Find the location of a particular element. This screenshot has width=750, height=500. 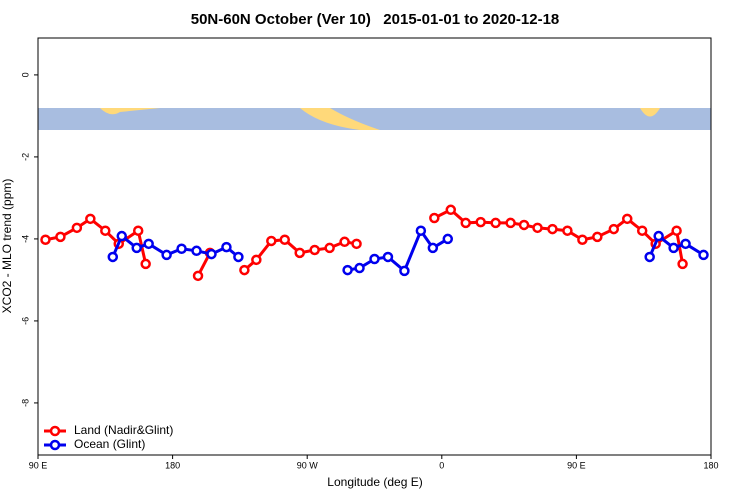

y-tick-label: 0 is located at coordinates (25, 74).